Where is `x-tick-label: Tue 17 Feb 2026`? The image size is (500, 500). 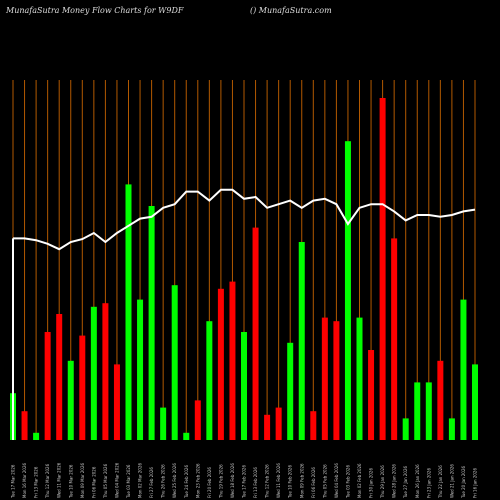 x-tick-label: Tue 17 Feb 2026 is located at coordinates (244, 482).